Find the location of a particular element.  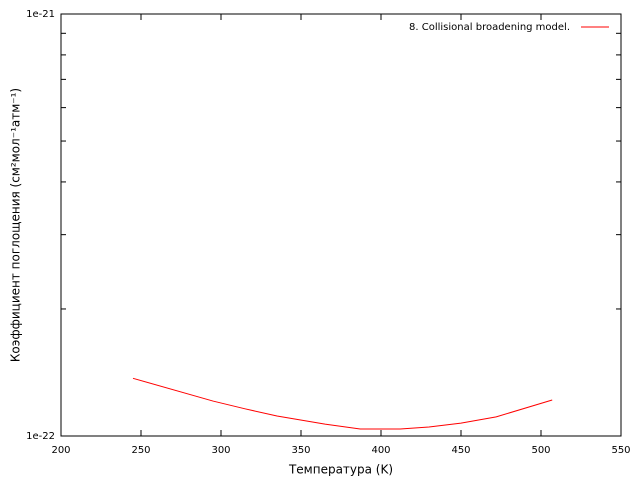

legend-label: 8. Collisional broadening model. is located at coordinates (489, 27).